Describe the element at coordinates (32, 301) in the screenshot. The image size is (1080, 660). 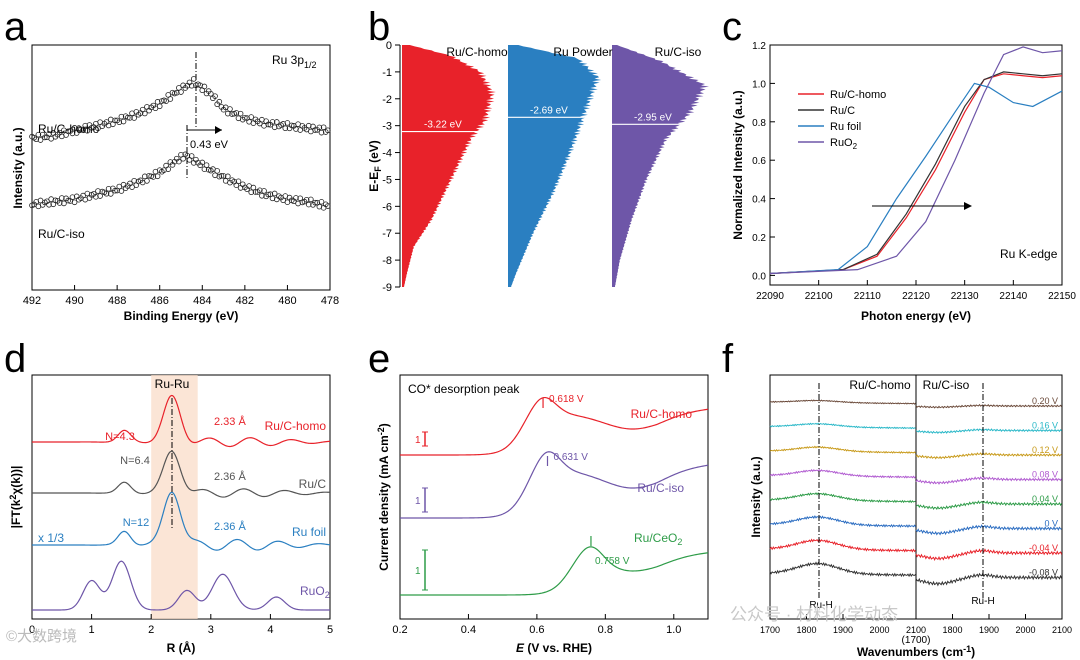
I see `panel-a-x-tick-label: 492` at that location.